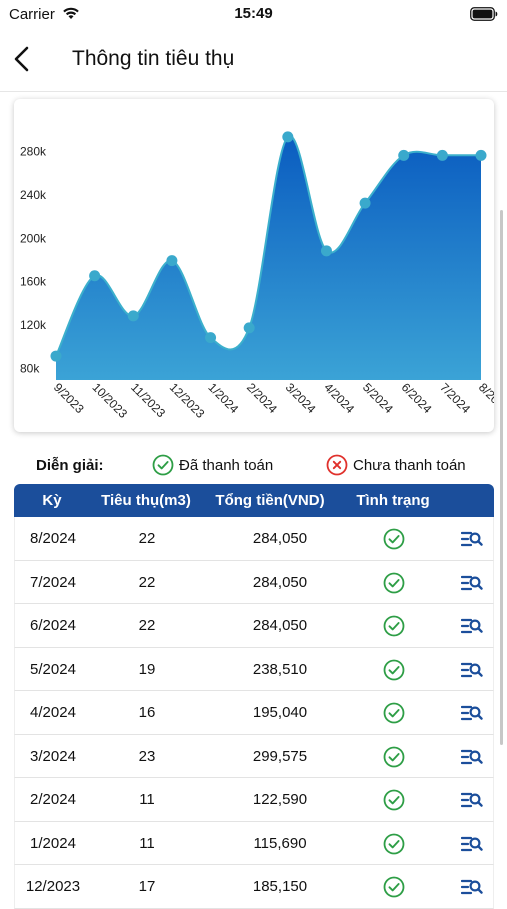  Describe the element at coordinates (484, 14) in the screenshot. I see `battery-icon` at that location.